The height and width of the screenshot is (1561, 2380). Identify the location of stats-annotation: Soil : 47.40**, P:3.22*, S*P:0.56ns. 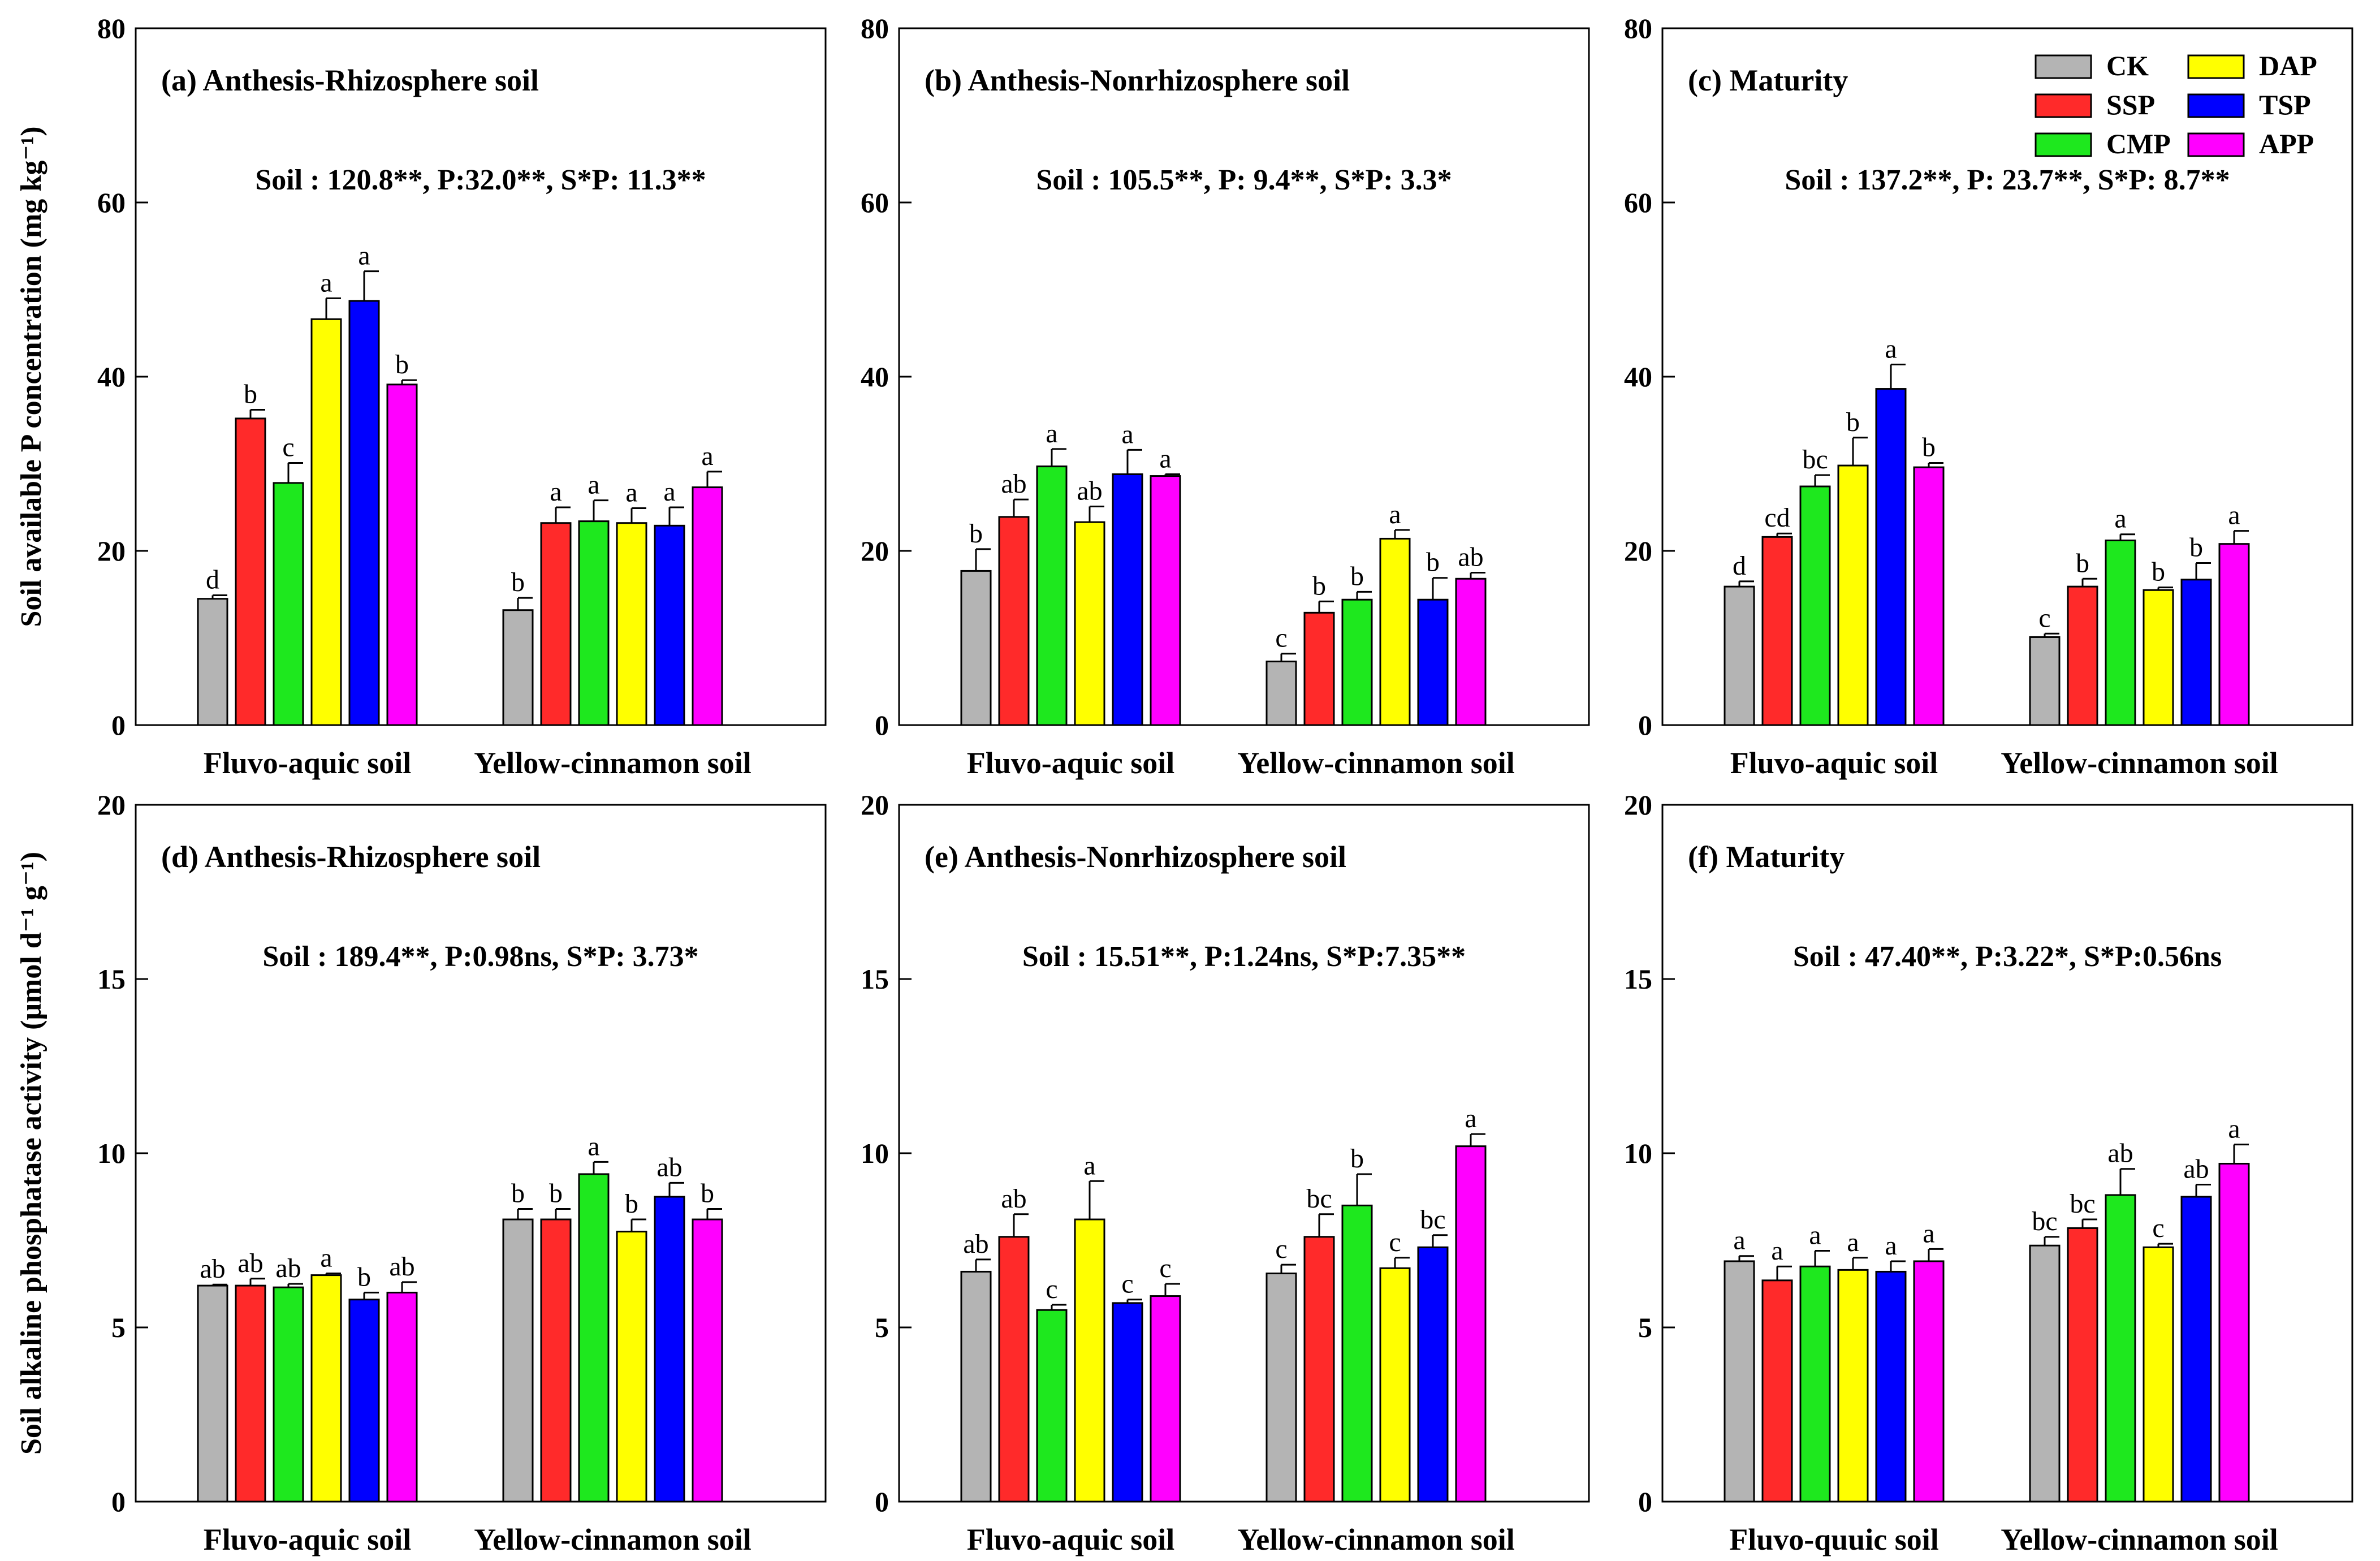
(2007, 957).